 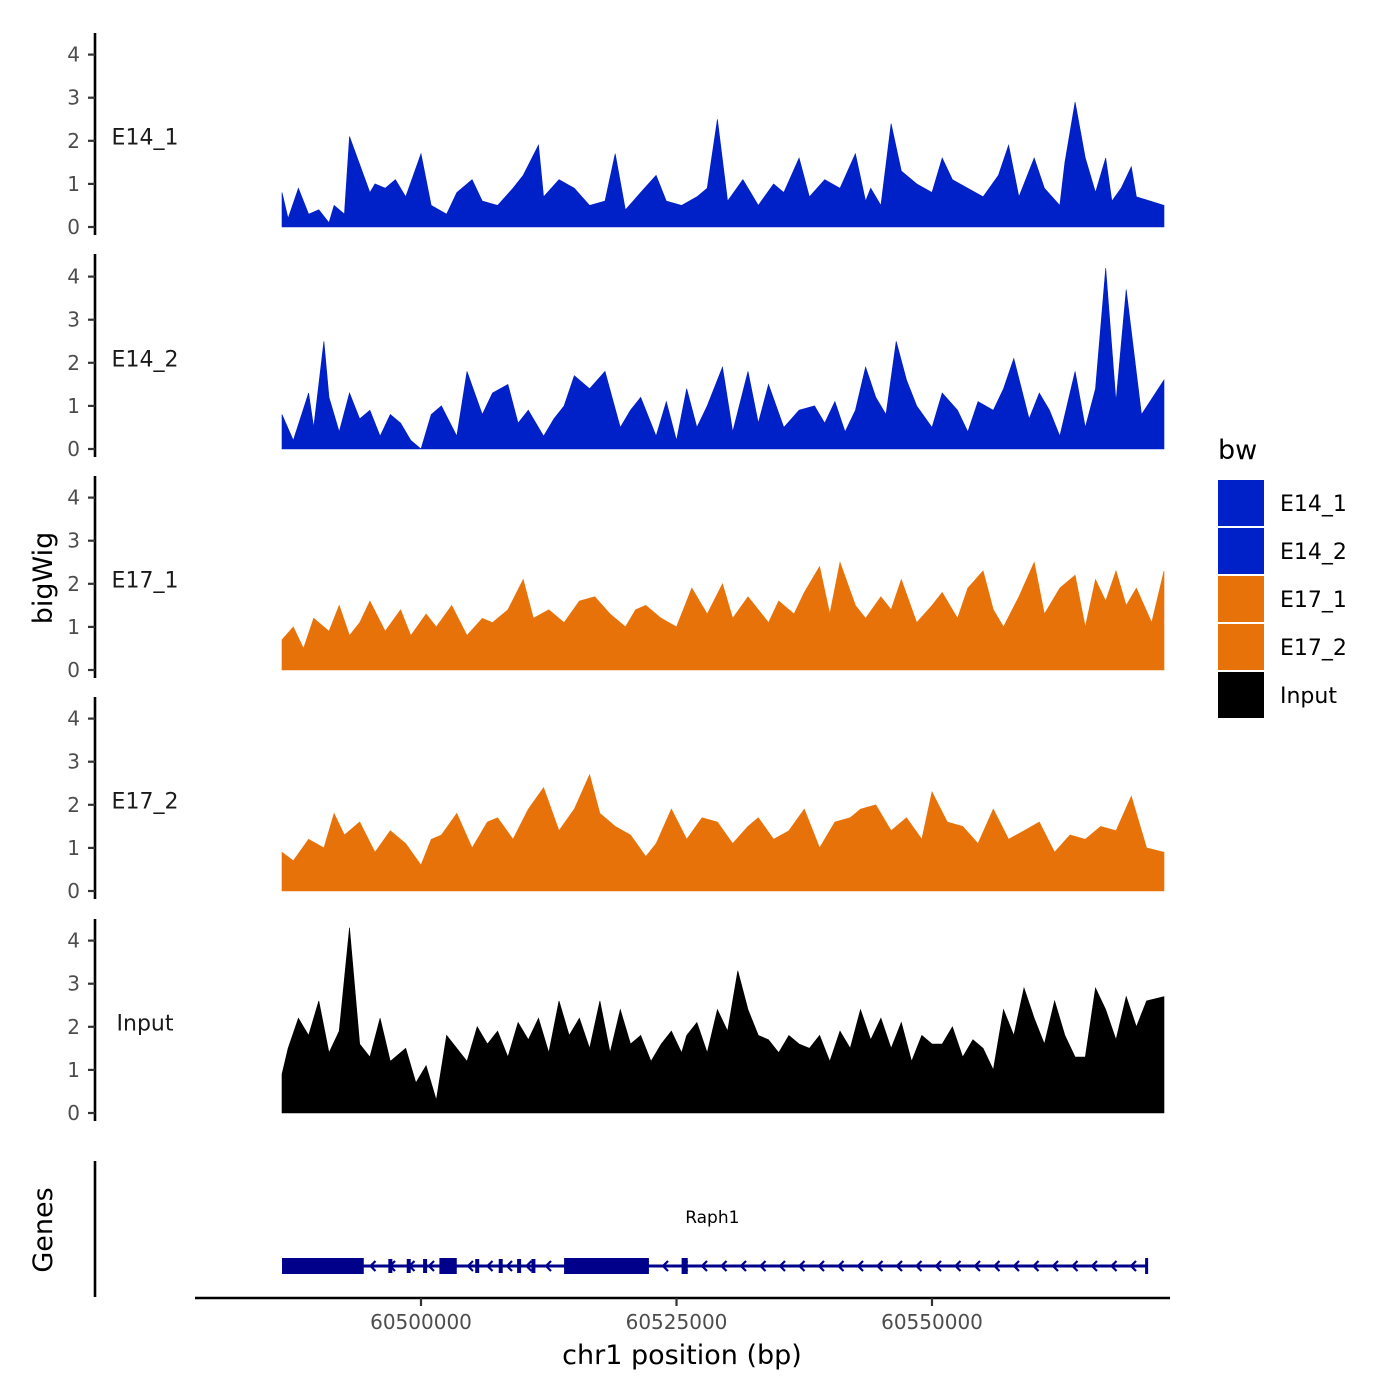 I want to click on legend: bw E14_1 E14_2 E17_1 E17_2 Input, so click(x=1282, y=576).